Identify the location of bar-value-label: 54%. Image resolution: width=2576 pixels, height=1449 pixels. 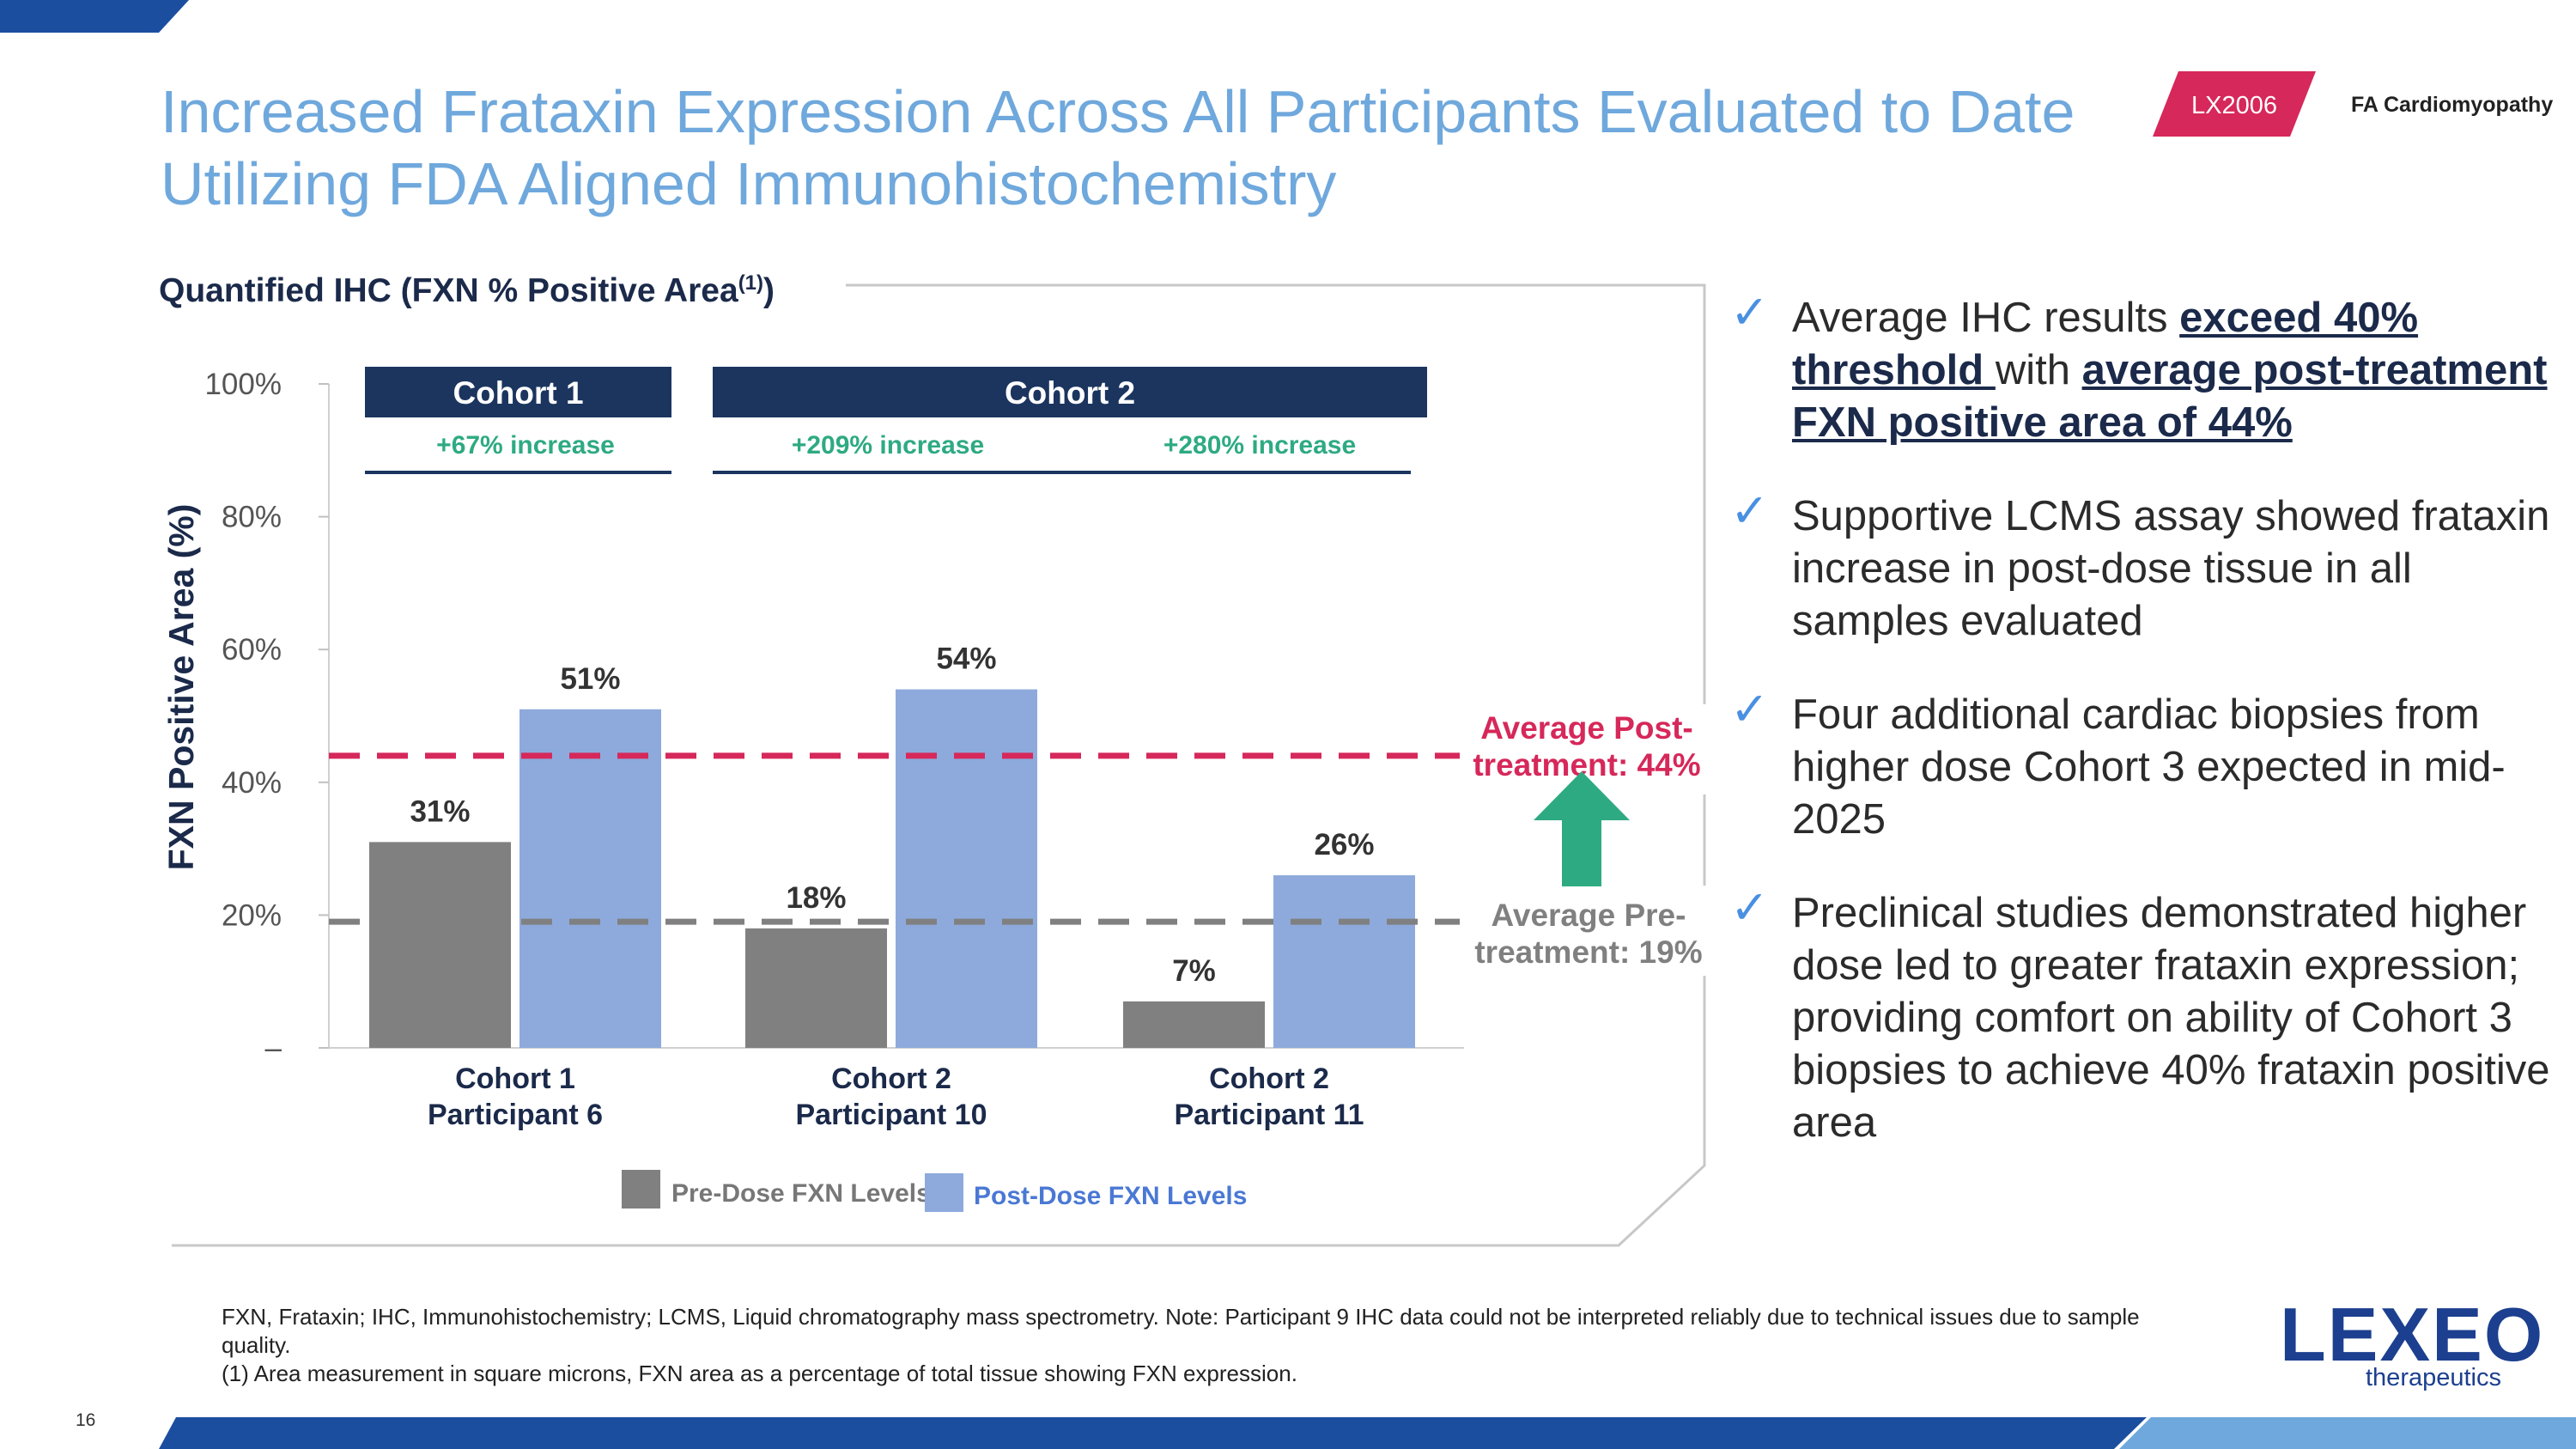
(966, 659).